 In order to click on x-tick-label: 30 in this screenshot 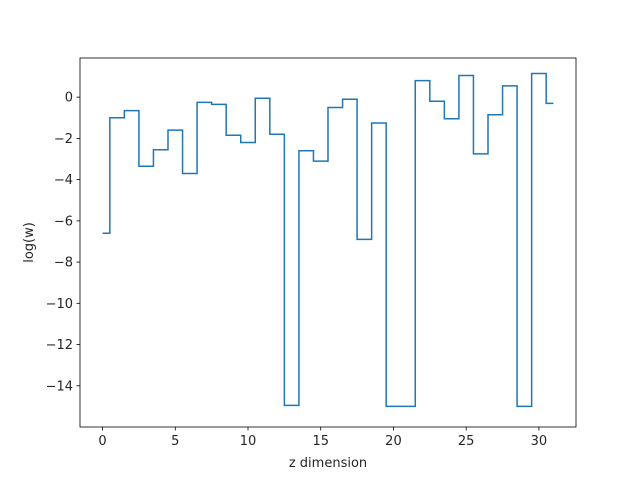, I will do `click(539, 441)`.